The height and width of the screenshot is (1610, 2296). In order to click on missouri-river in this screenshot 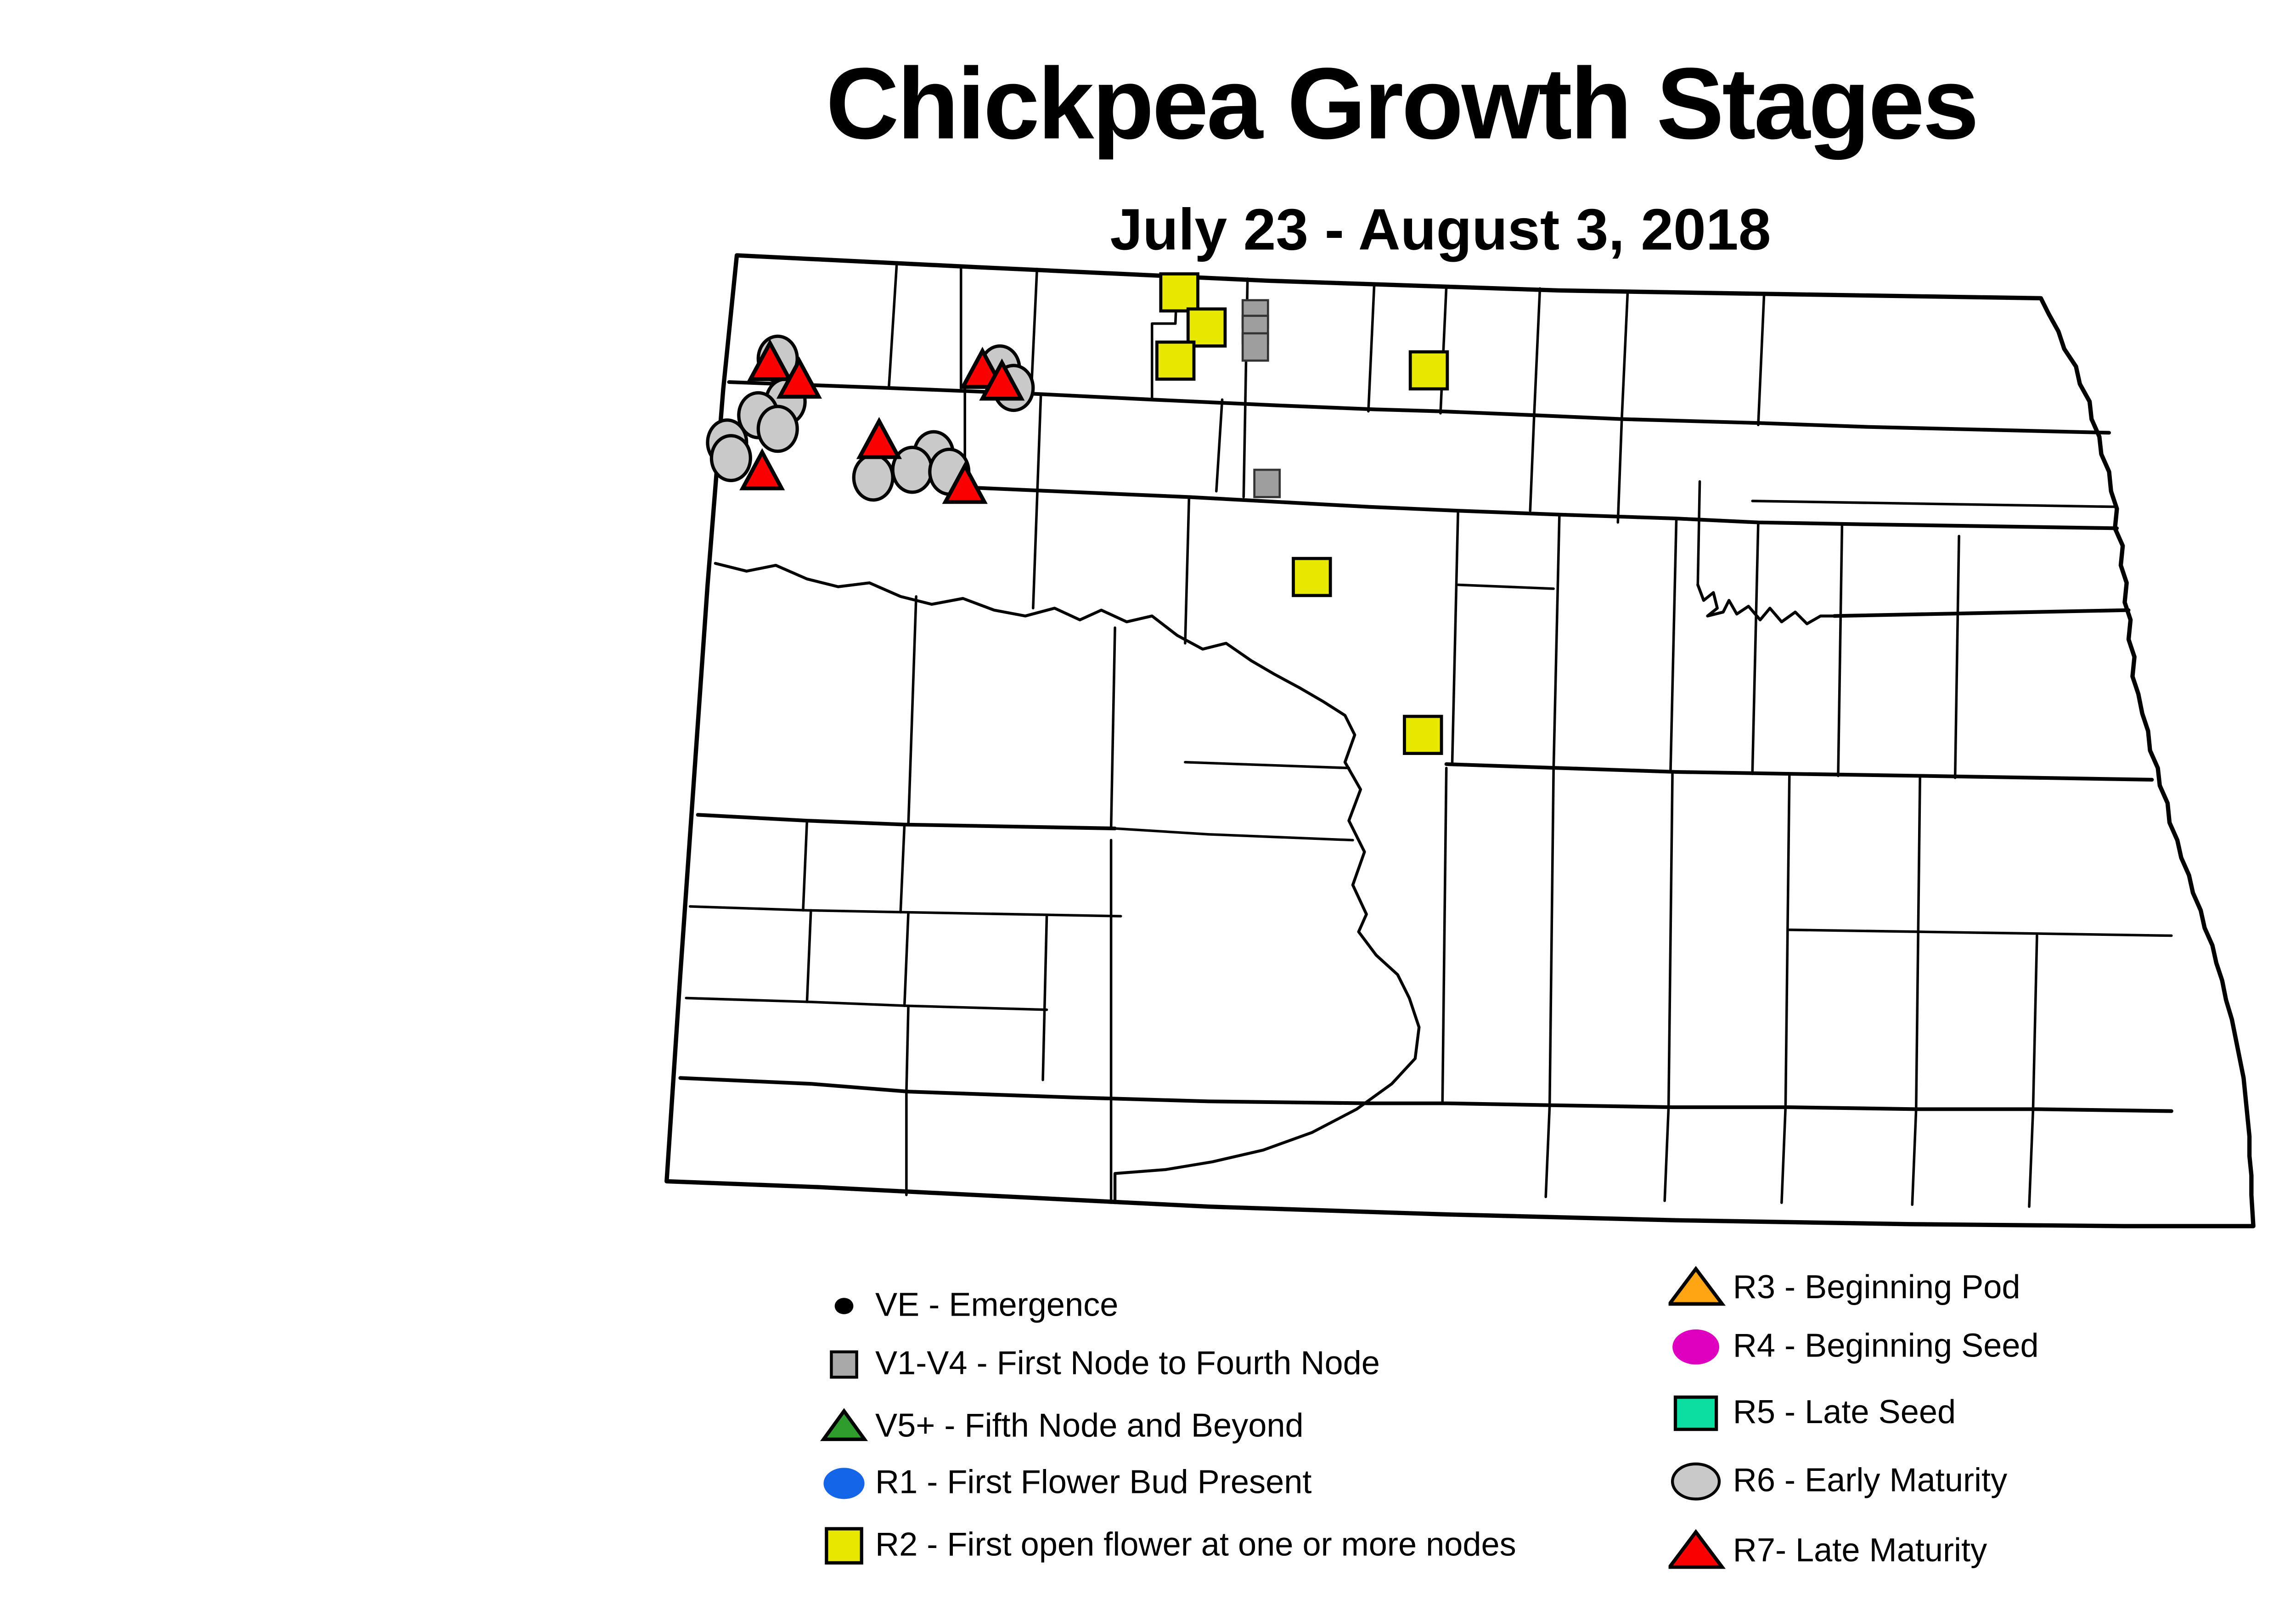, I will do `click(1068, 884)`.